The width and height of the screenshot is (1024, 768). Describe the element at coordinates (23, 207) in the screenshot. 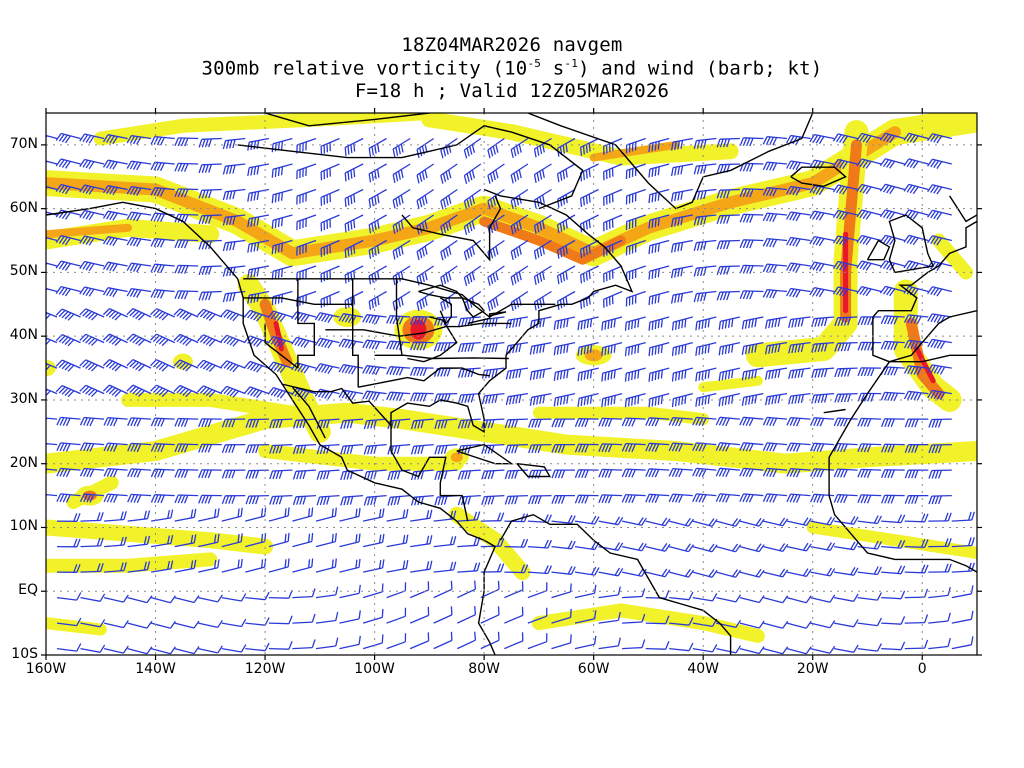

I see `lat-tick-label: 60N` at that location.